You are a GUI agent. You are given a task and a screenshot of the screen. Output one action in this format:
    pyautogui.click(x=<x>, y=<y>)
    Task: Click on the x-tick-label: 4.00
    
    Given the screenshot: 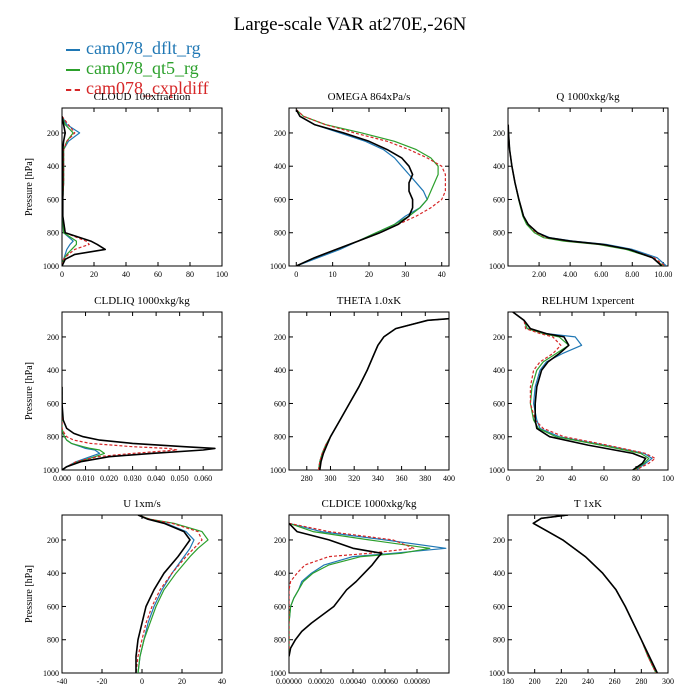 What is the action you would take?
    pyautogui.click(x=570, y=274)
    